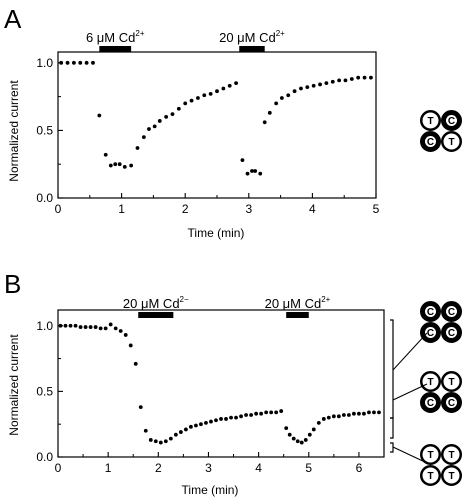  Describe the element at coordinates (441, 393) in the screenshot. I see `legend-b-stack: C CC CT TC CT TT T` at that location.